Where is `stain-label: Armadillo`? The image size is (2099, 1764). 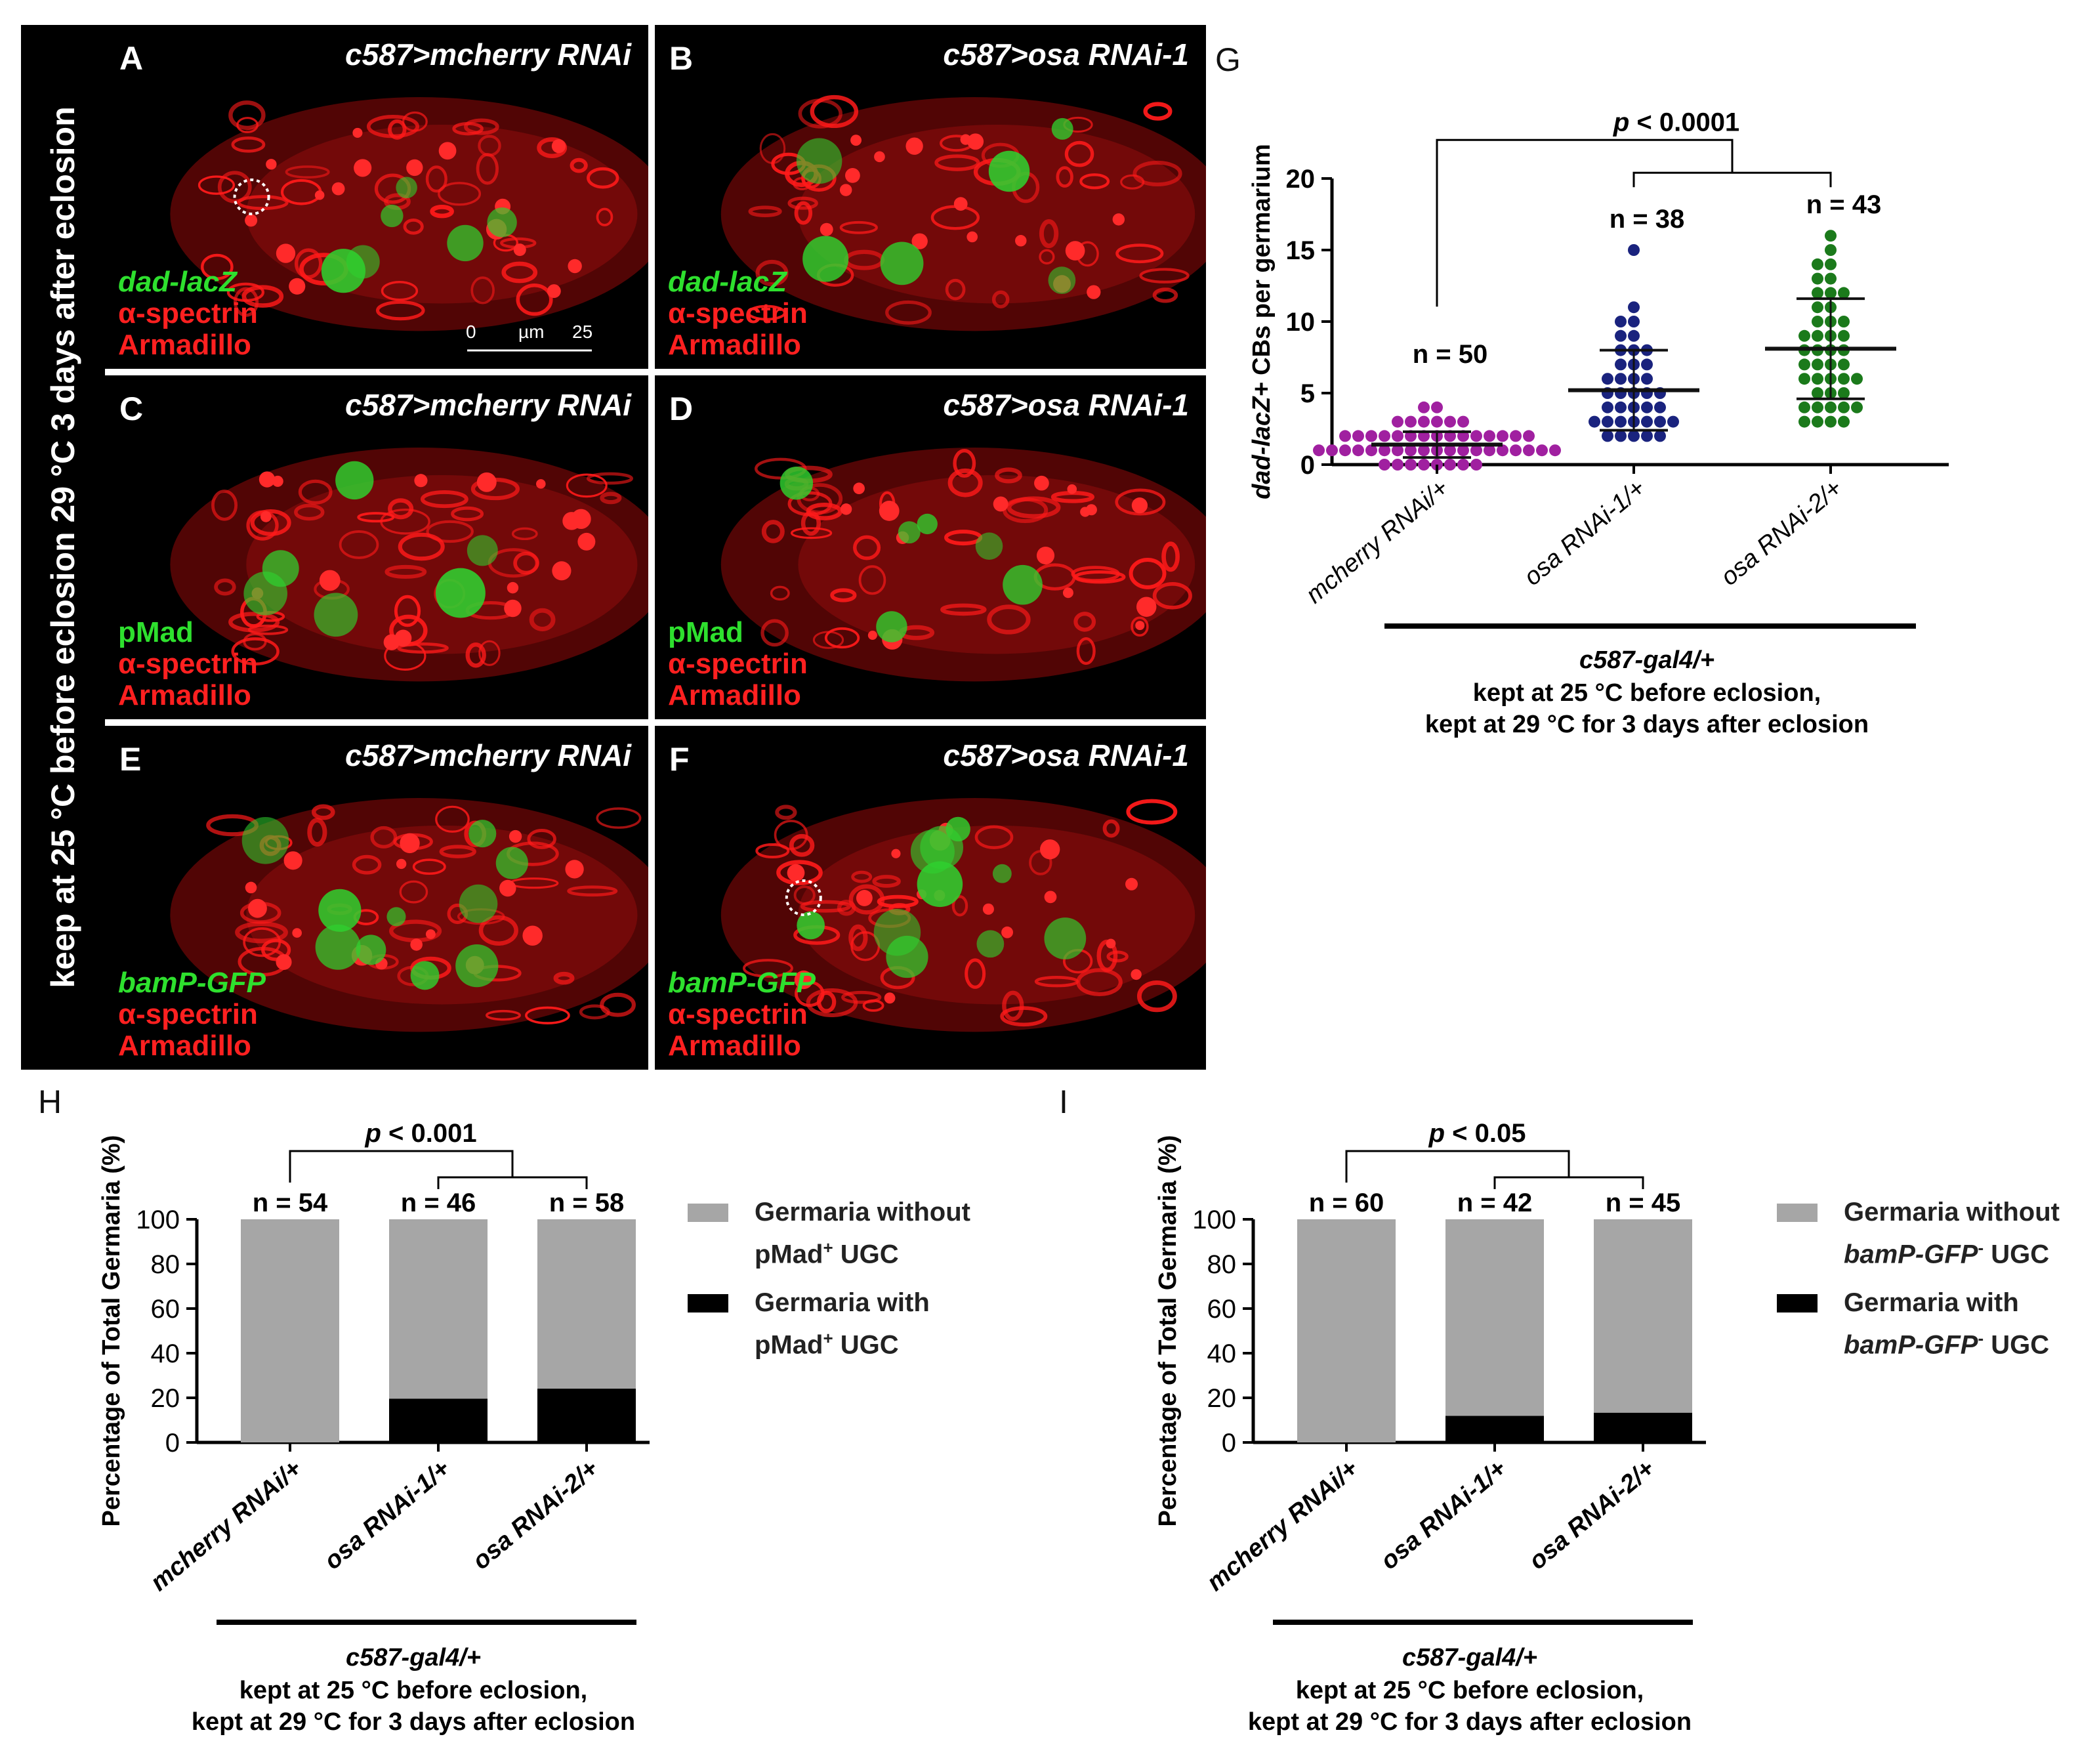
stain-label: Armadillo is located at coordinates (185, 1046).